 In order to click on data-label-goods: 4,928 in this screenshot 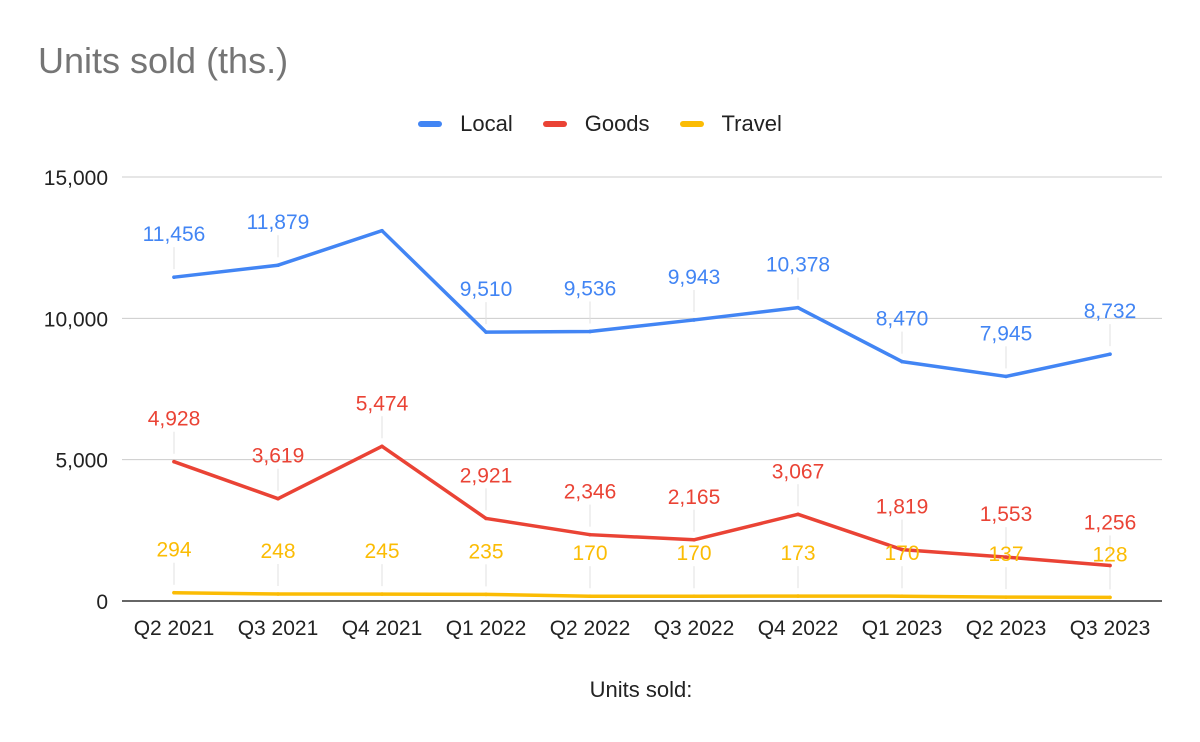, I will do `click(174, 419)`.